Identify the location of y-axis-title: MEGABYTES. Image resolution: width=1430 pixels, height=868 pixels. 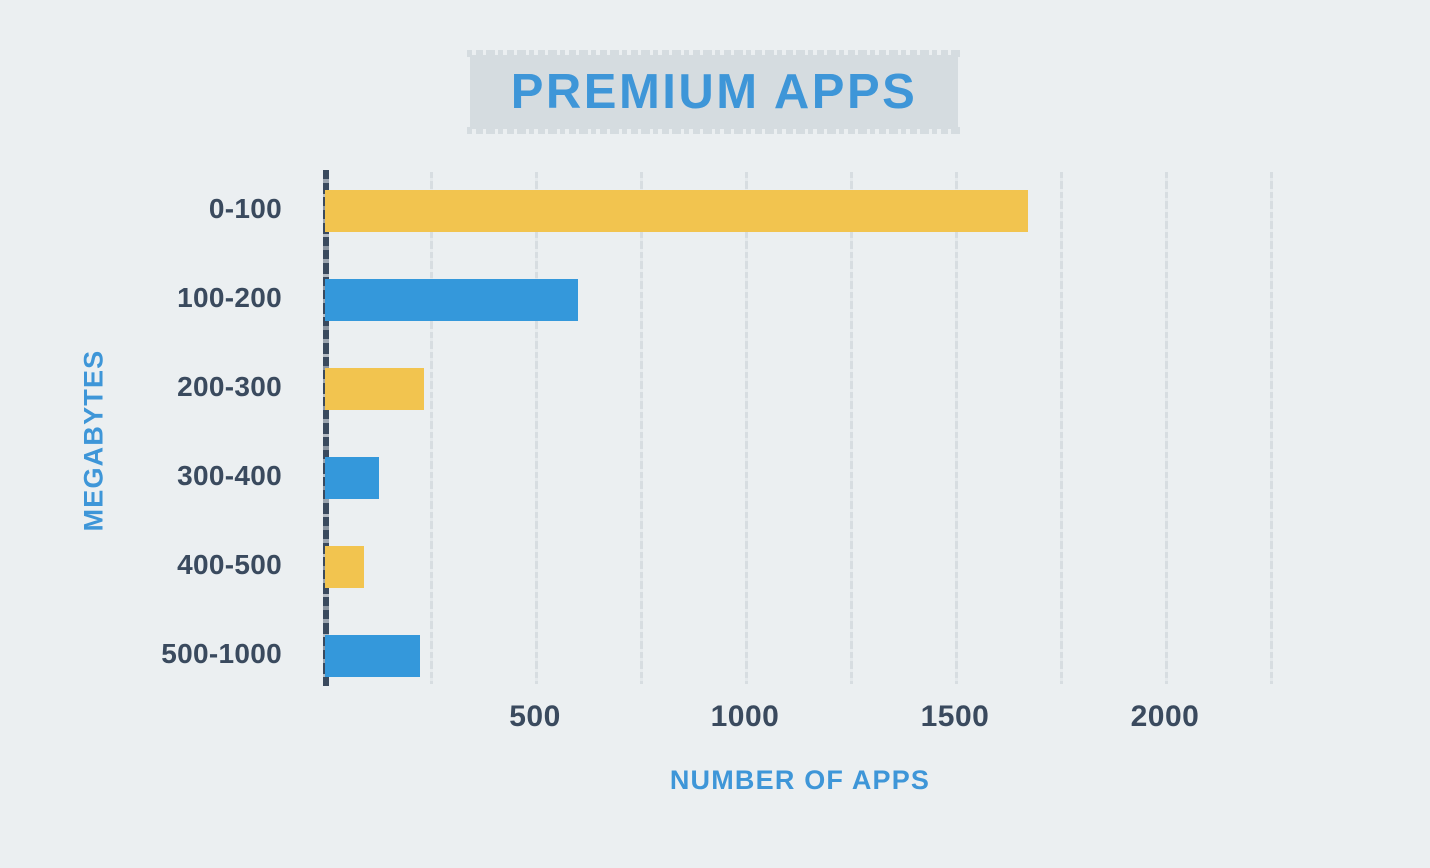
(93, 440).